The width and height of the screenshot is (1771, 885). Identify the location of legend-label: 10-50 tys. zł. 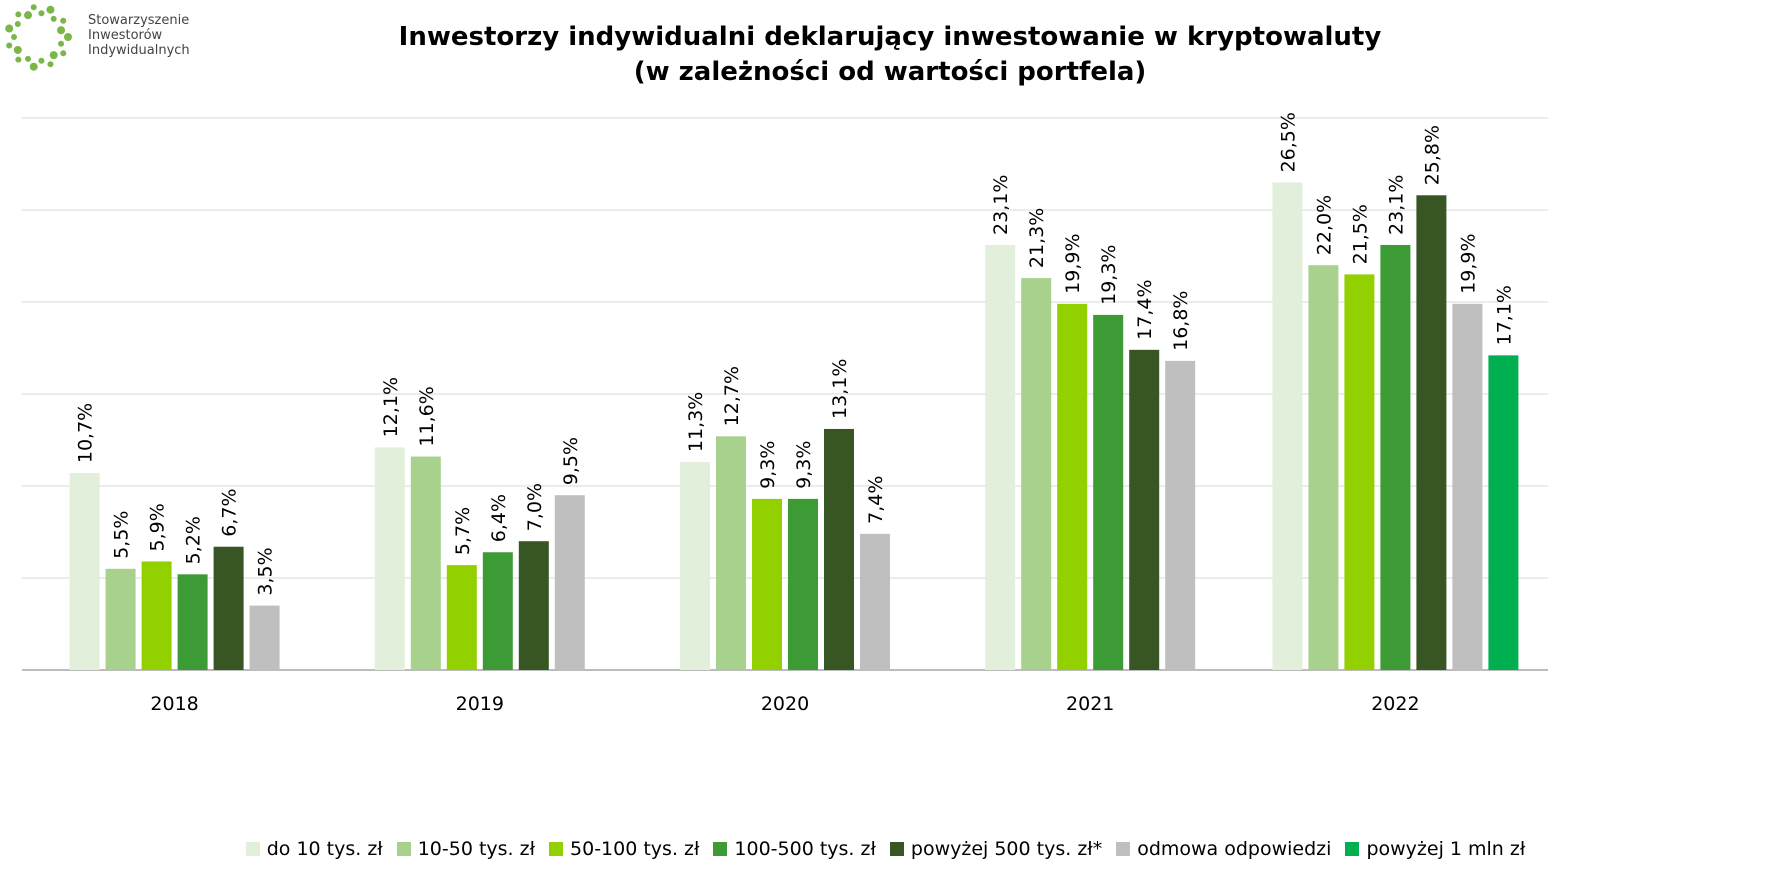
(476, 849).